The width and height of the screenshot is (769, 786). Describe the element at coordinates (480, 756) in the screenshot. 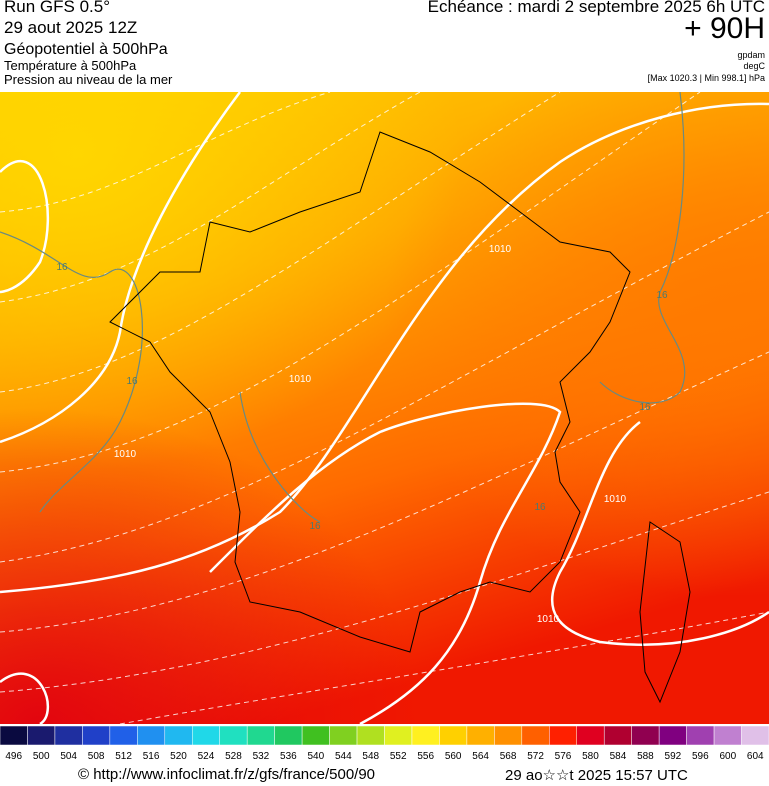

I see `colorbar-label: 564` at that location.